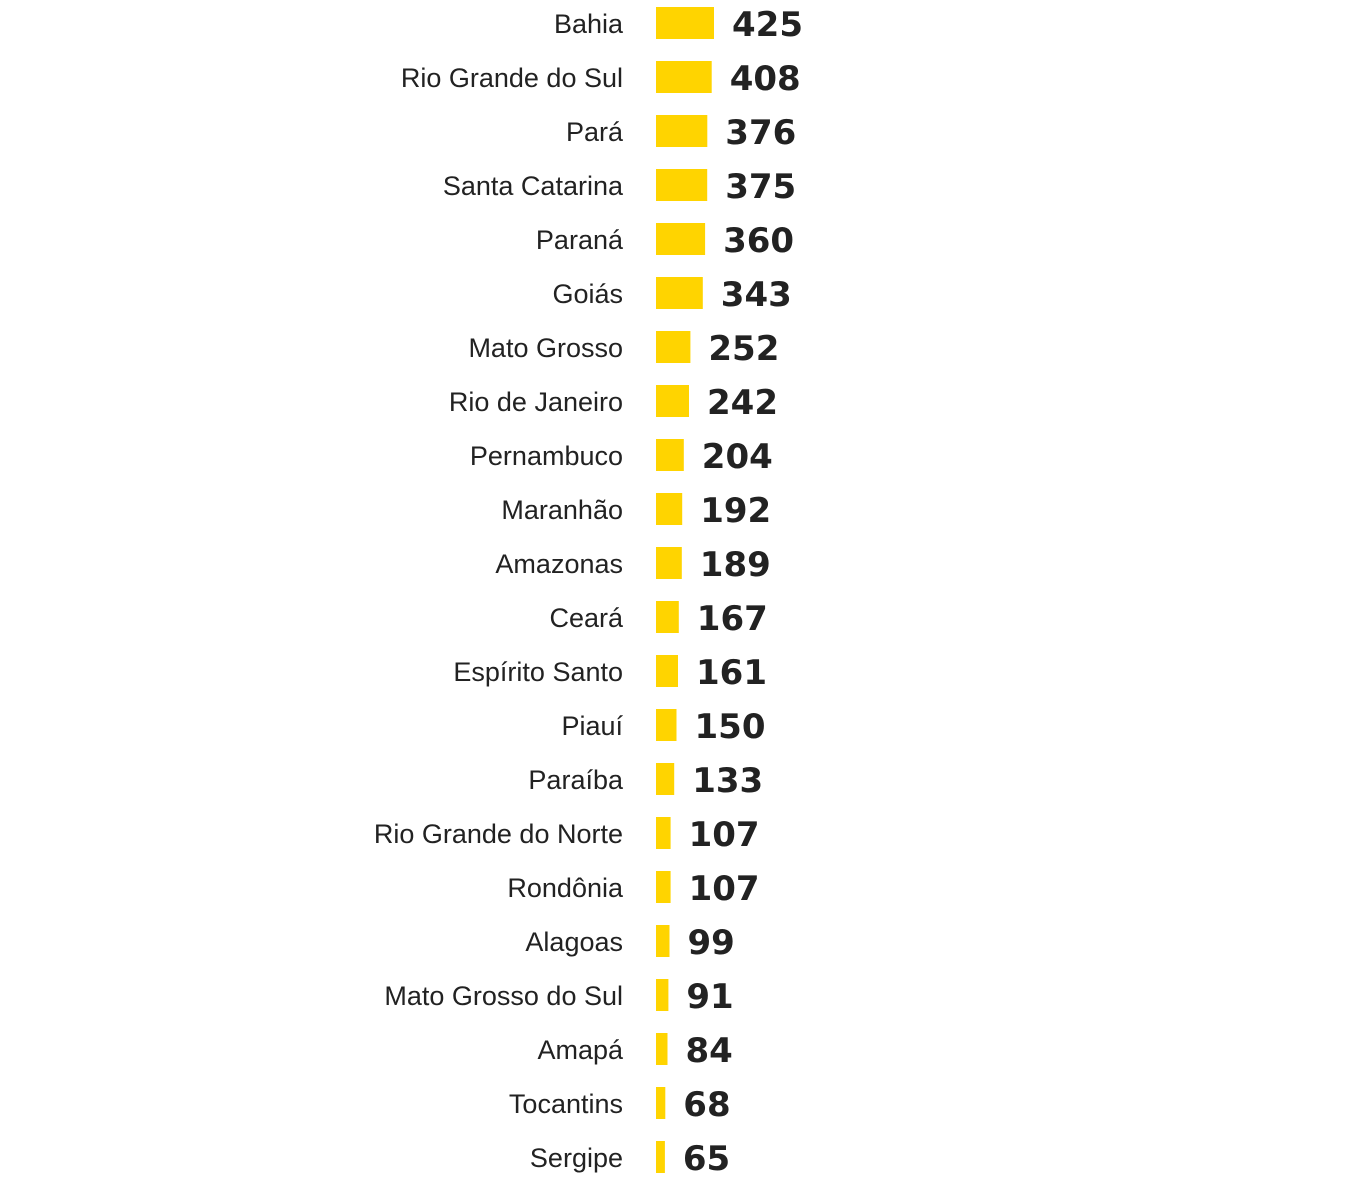  I want to click on bar-row: Espírito Santo 161, so click(610, 673).